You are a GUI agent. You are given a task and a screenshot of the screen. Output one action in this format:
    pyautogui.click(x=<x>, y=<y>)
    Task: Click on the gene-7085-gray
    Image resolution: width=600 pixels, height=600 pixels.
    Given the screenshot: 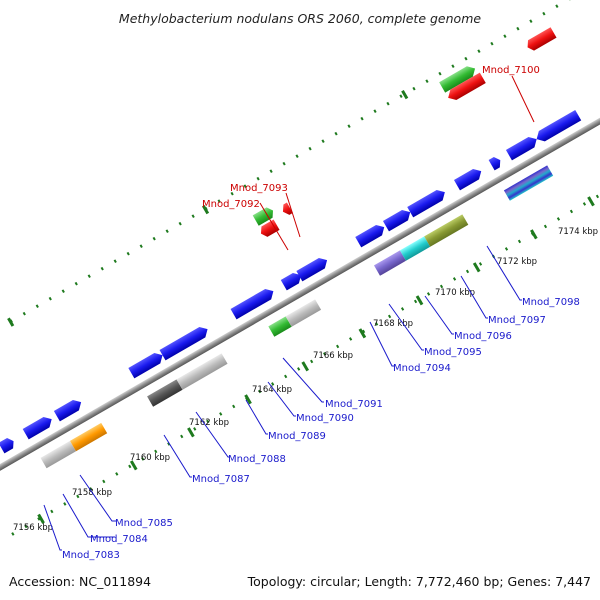 What is the action you would take?
    pyautogui.click(x=58, y=454)
    